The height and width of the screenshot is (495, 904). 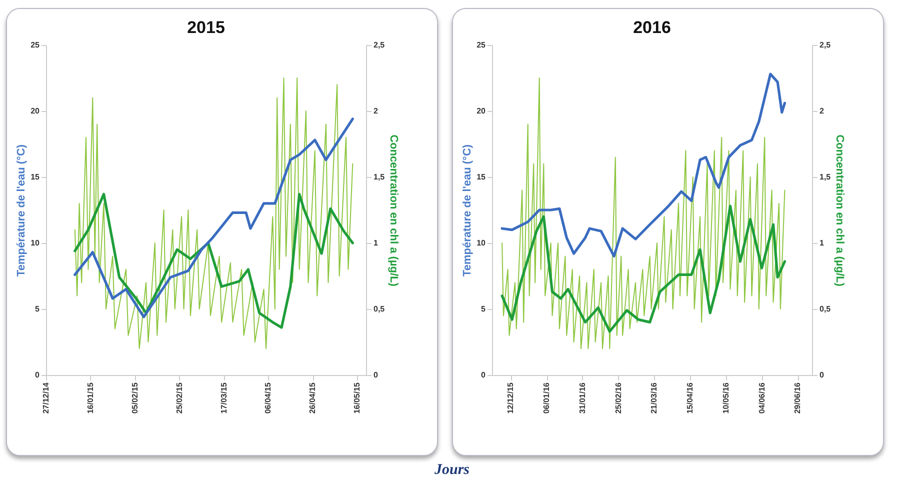 I want to click on x-tick-label: 12/12/15, so click(x=511, y=398).